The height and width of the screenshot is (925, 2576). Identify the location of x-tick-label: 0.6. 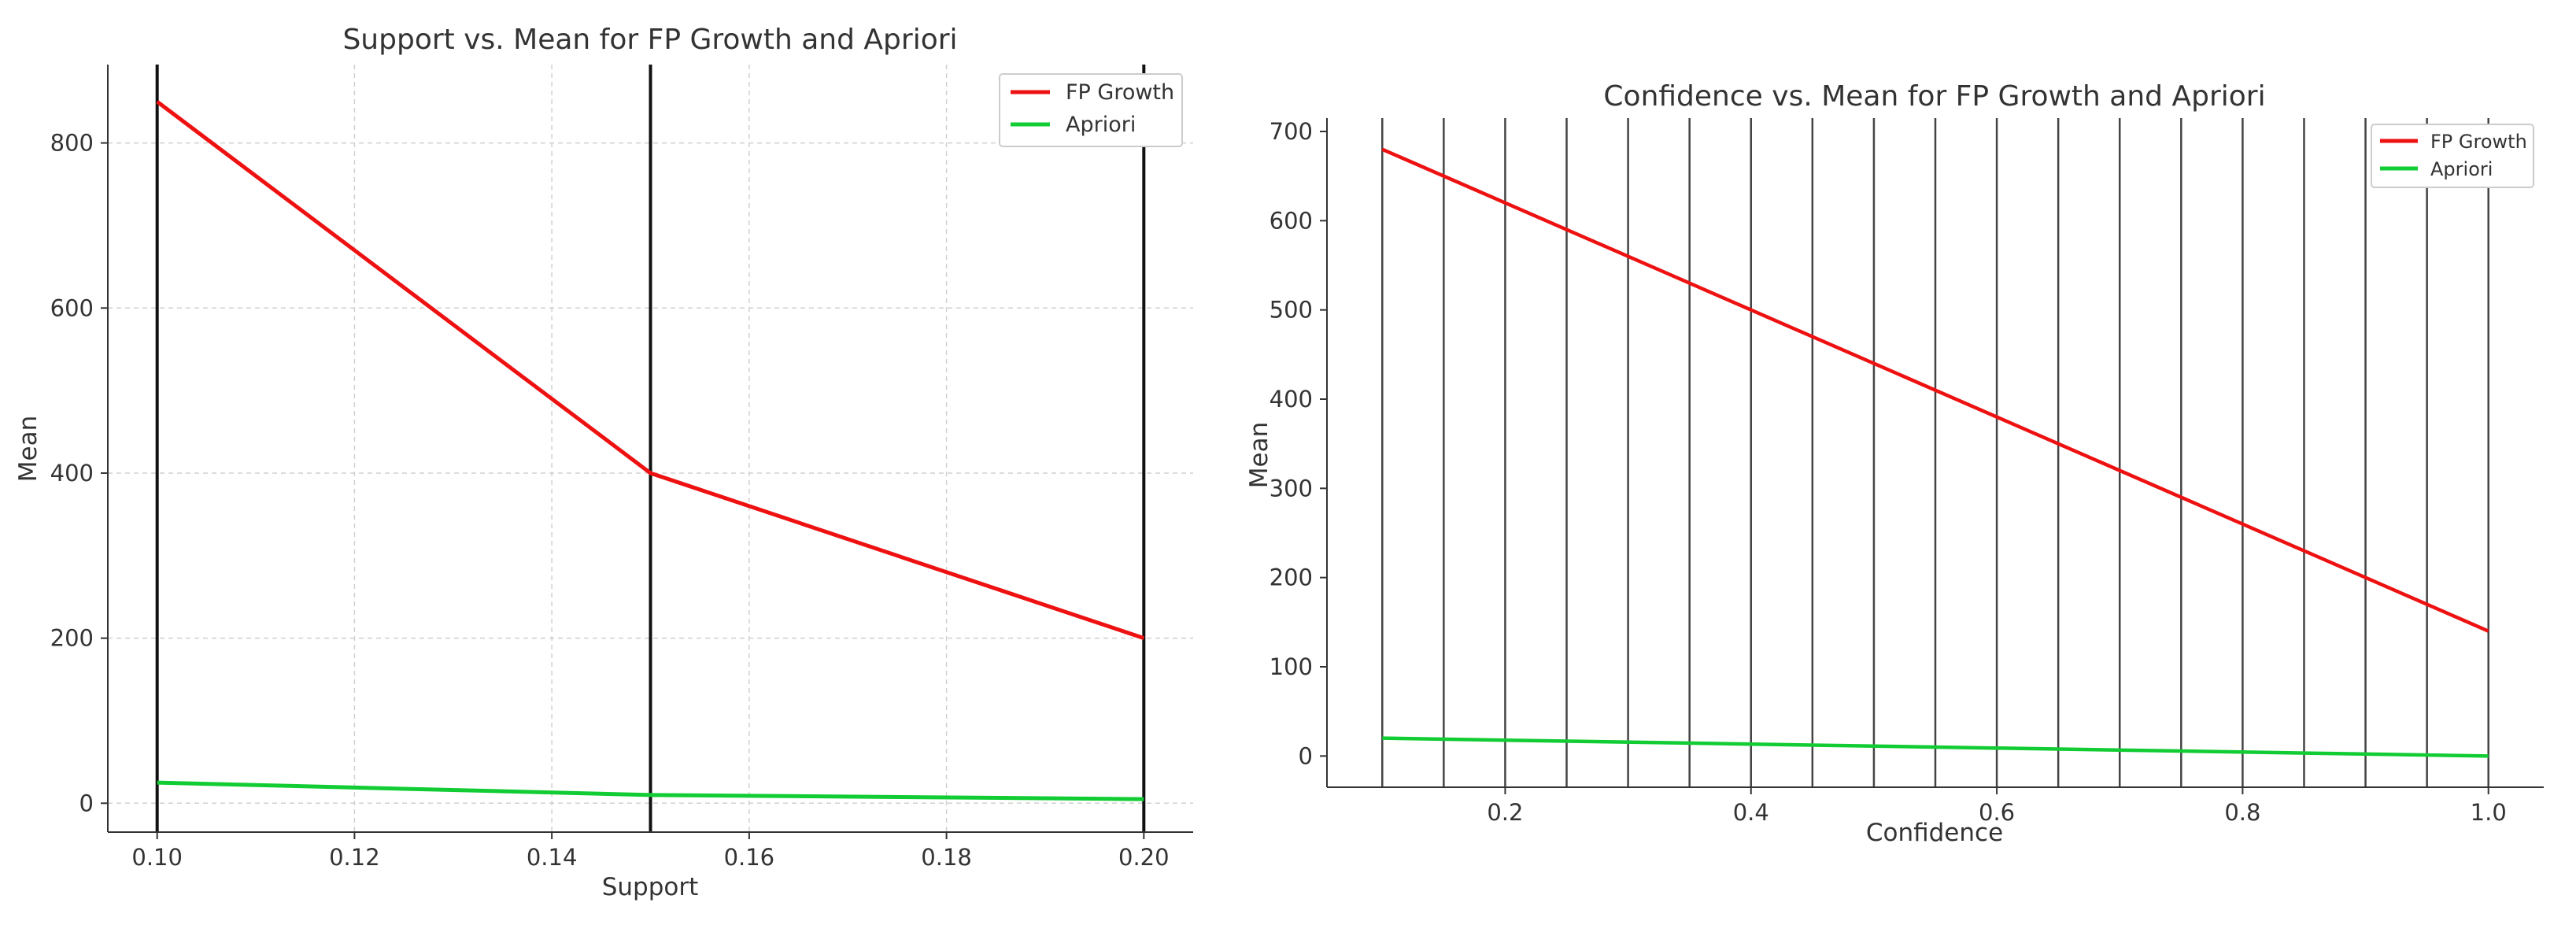
(1997, 812).